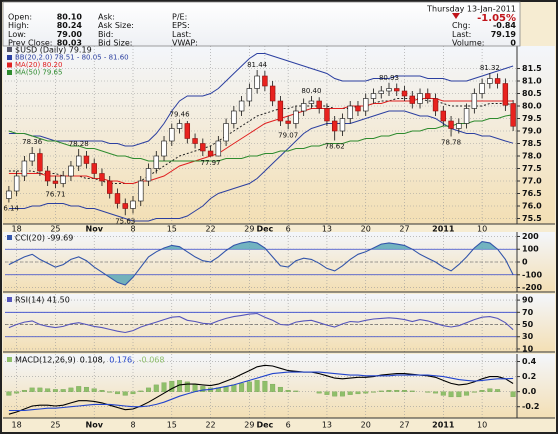  I want to click on field-label: Low:, so click(17, 34).